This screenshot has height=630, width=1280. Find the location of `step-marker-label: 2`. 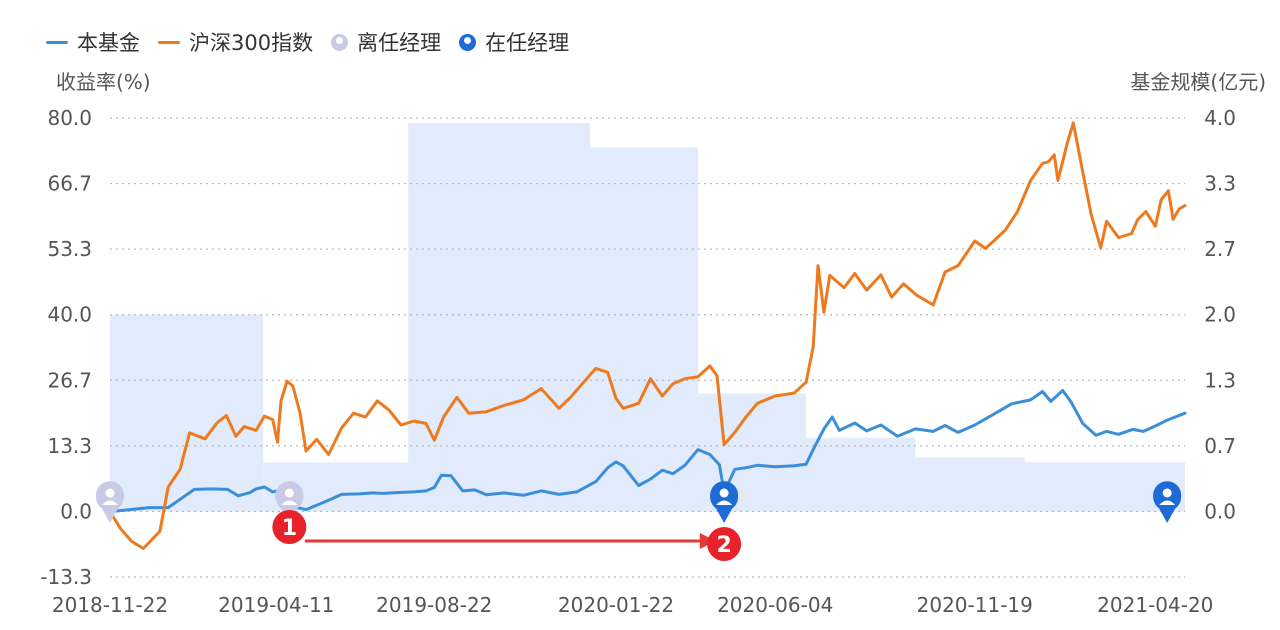

step-marker-label: 2 is located at coordinates (723, 545).